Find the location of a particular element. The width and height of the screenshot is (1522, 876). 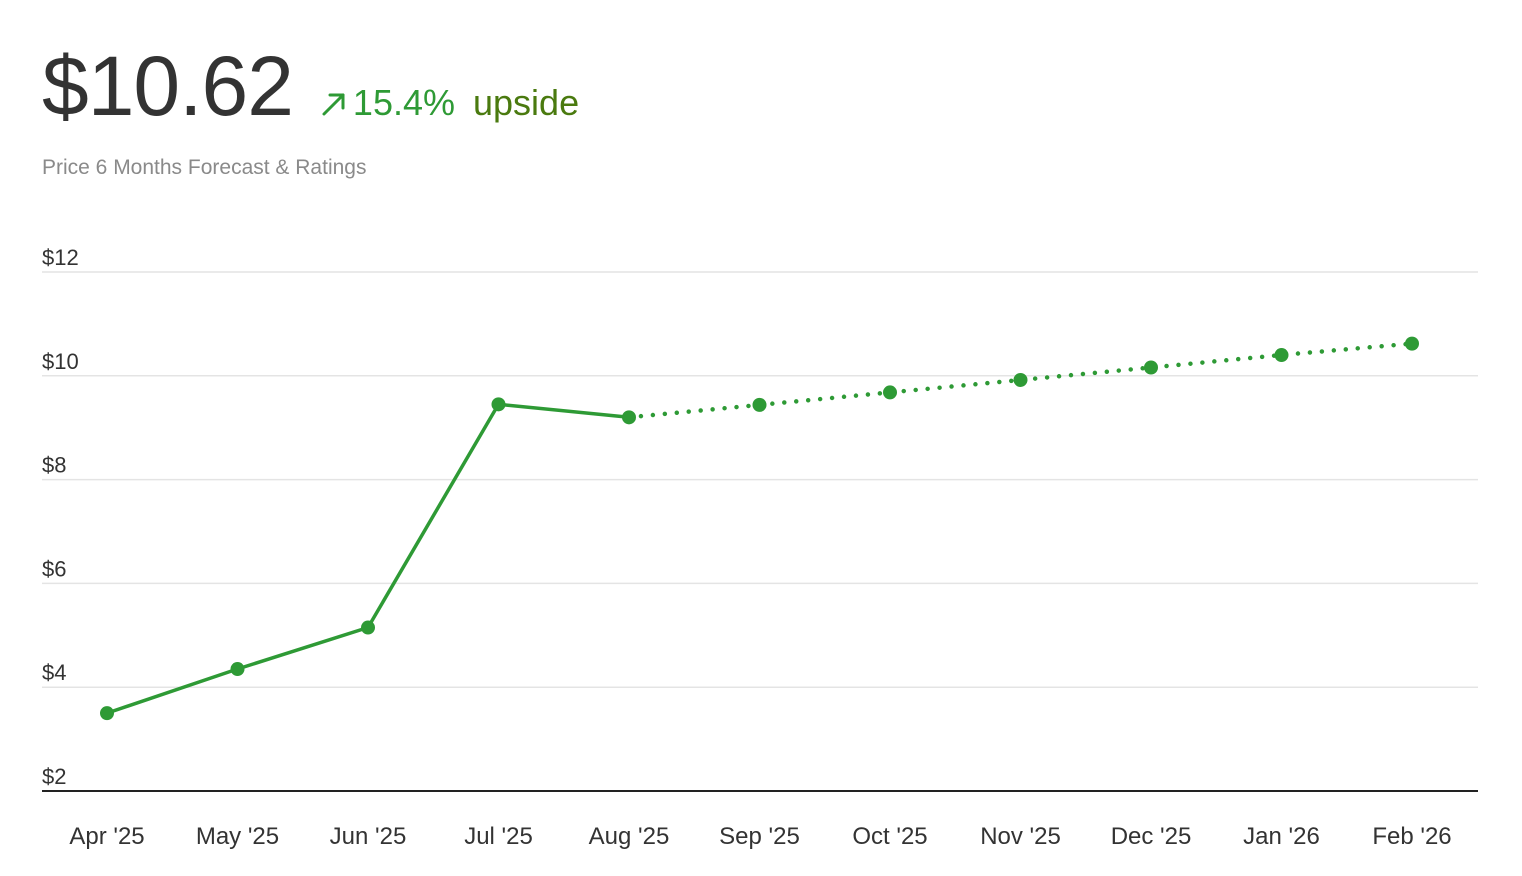

x-tick-label: Dec '25 is located at coordinates (1151, 836).